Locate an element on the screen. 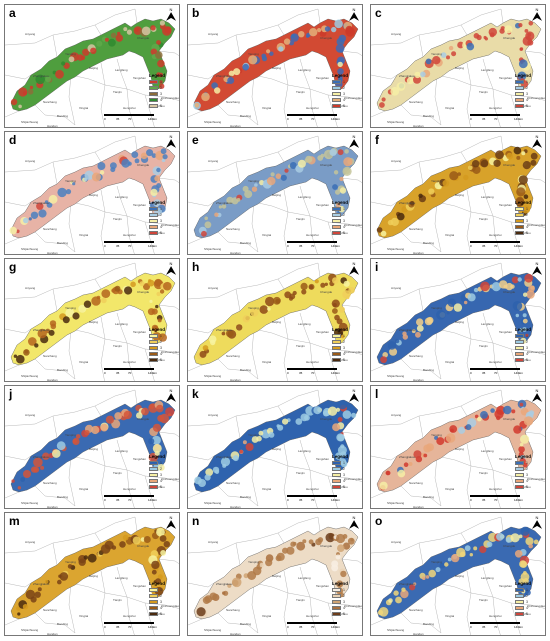  panel-letter: n is located at coordinates (196, 521).